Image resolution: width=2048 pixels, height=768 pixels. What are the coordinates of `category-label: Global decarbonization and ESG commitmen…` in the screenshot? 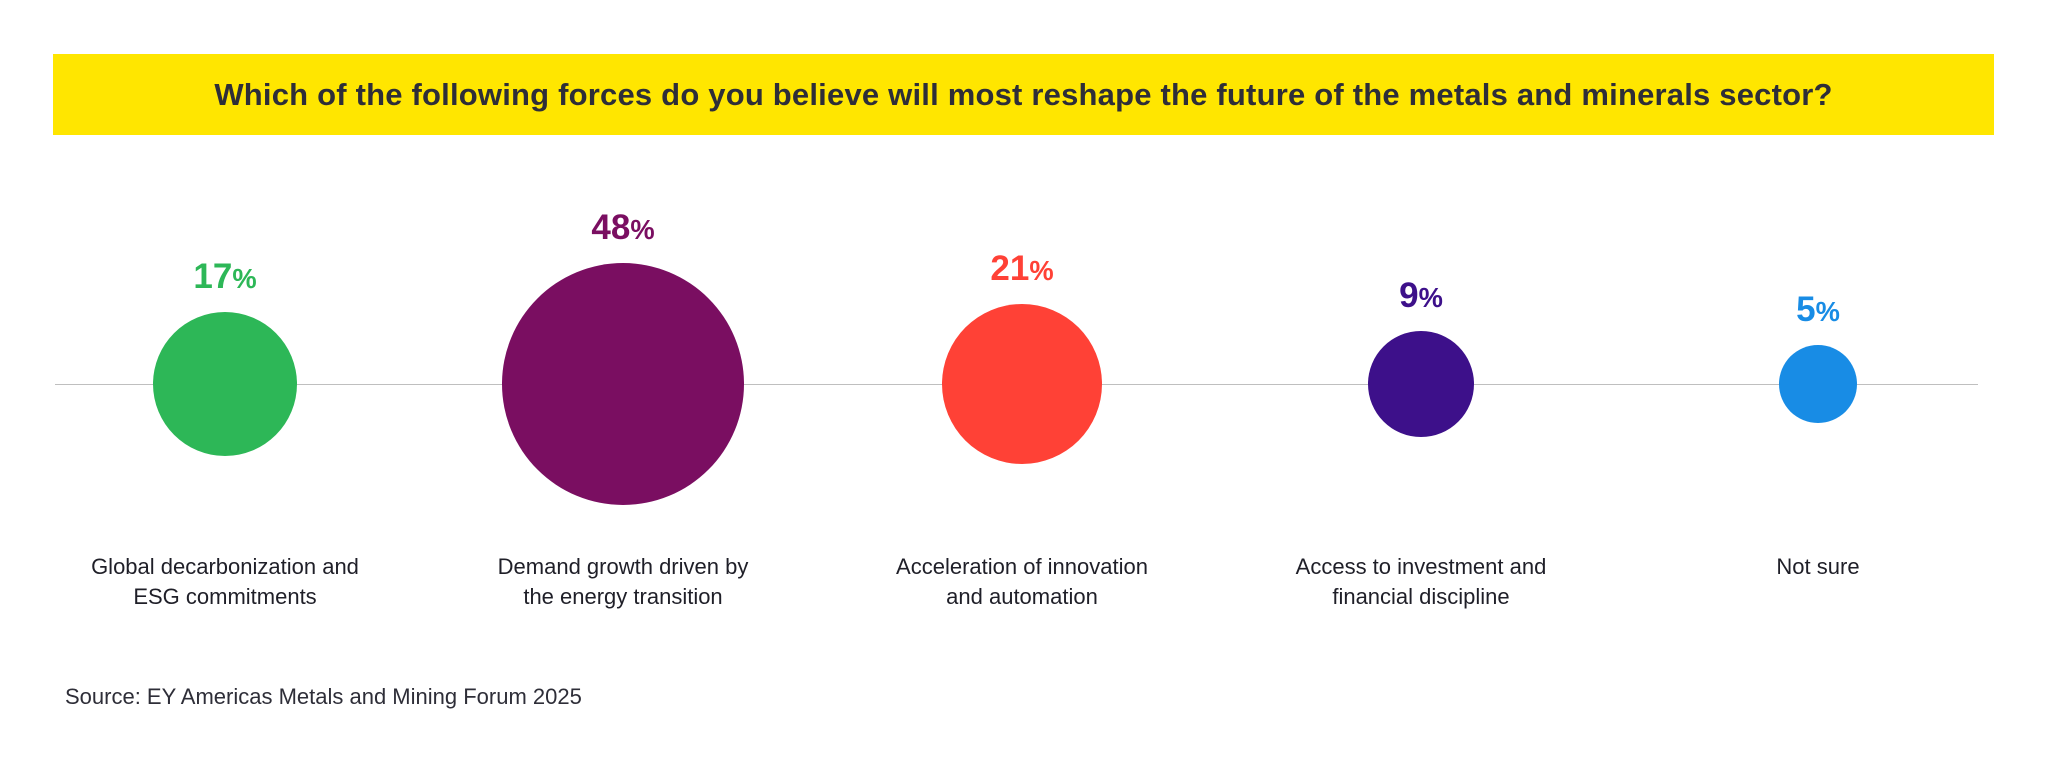 It's located at (225, 581).